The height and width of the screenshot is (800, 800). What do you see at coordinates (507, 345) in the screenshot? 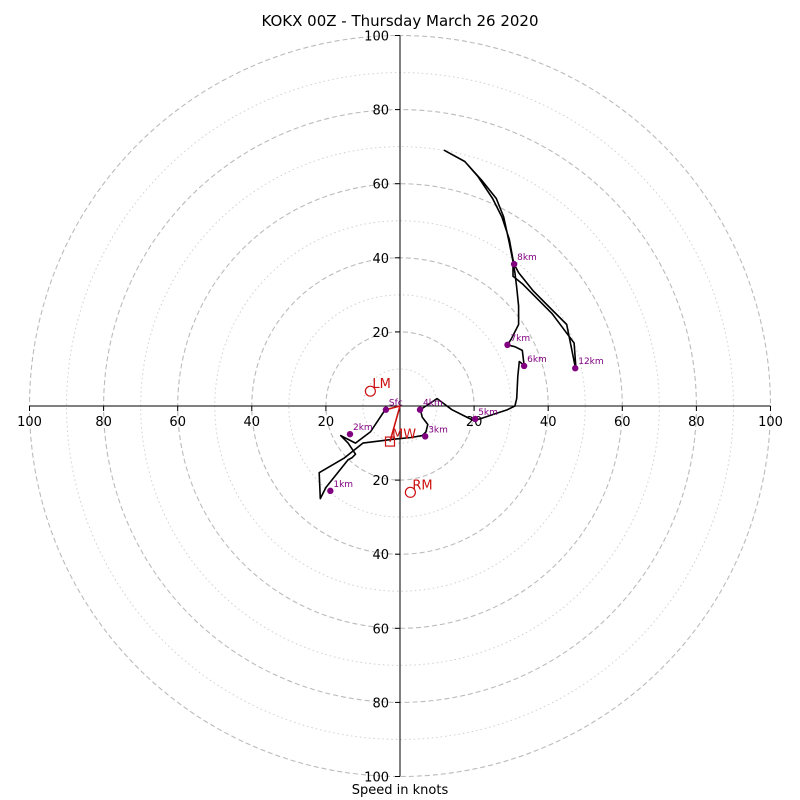
I see `height-point-7km` at bounding box center [507, 345].